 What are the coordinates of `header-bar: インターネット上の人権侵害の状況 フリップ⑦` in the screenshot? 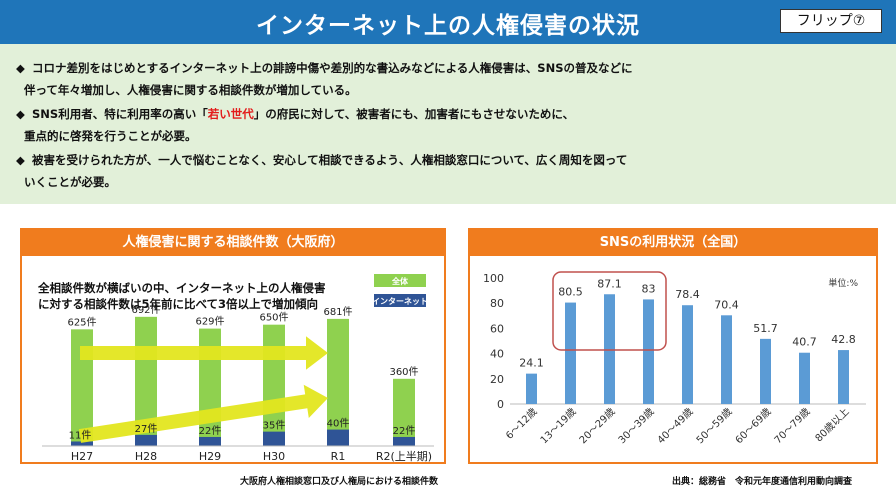 It's located at (448, 22).